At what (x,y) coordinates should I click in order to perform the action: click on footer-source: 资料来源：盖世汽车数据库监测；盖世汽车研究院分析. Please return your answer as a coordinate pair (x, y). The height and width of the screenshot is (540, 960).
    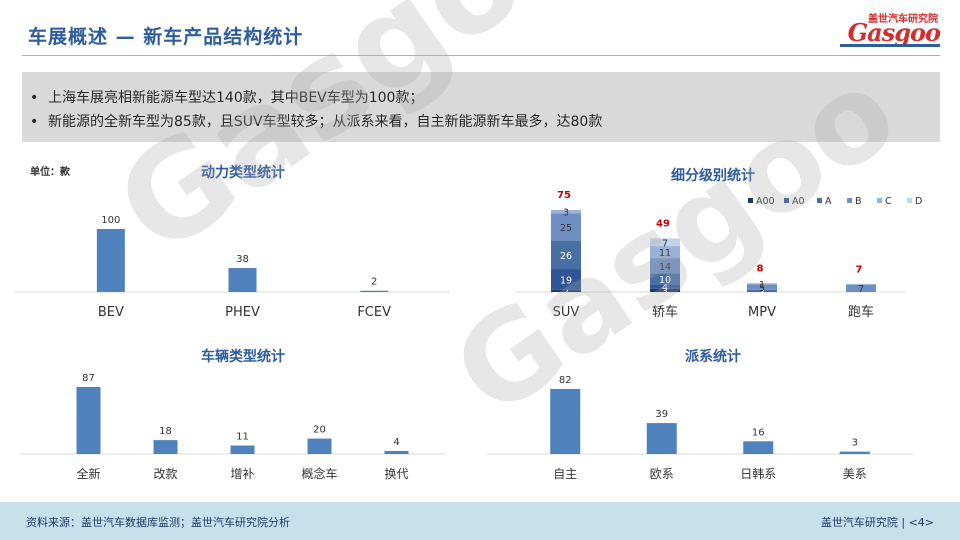
    Looking at the image, I should click on (158, 522).